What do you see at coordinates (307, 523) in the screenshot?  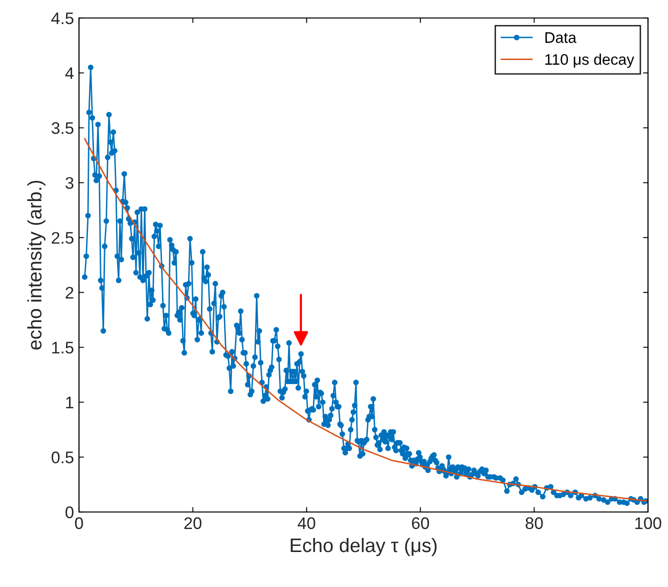 I see `x-tick-label: 40` at bounding box center [307, 523].